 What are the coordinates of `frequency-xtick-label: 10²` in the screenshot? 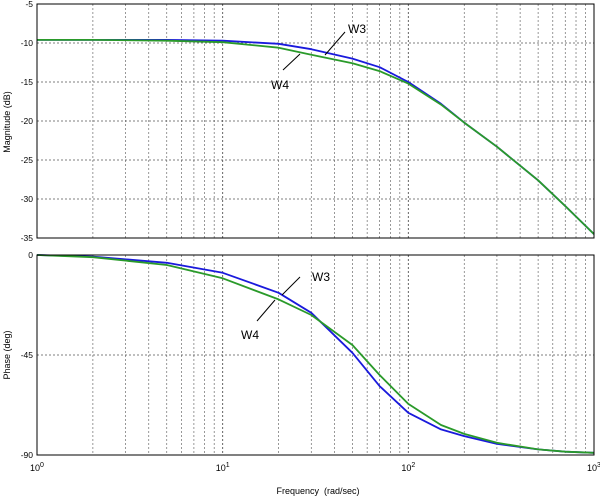 It's located at (408, 467).